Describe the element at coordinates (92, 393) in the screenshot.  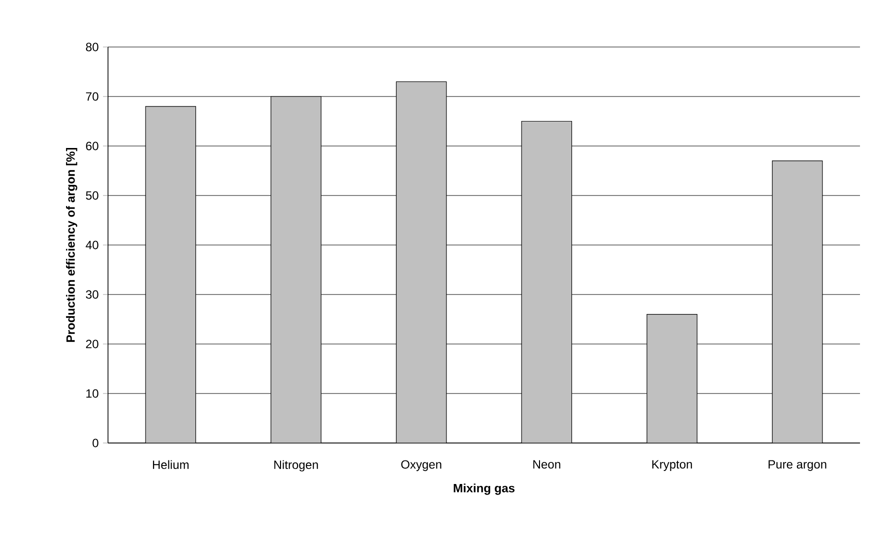
I see `y-tick-label: 10` at that location.